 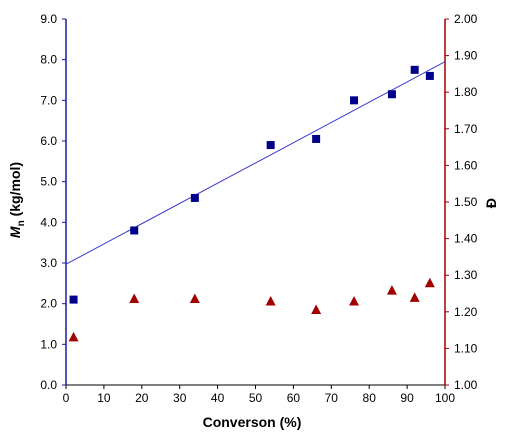 What do you see at coordinates (48, 60) in the screenshot?
I see `y-left-tick-label: 8.0` at bounding box center [48, 60].